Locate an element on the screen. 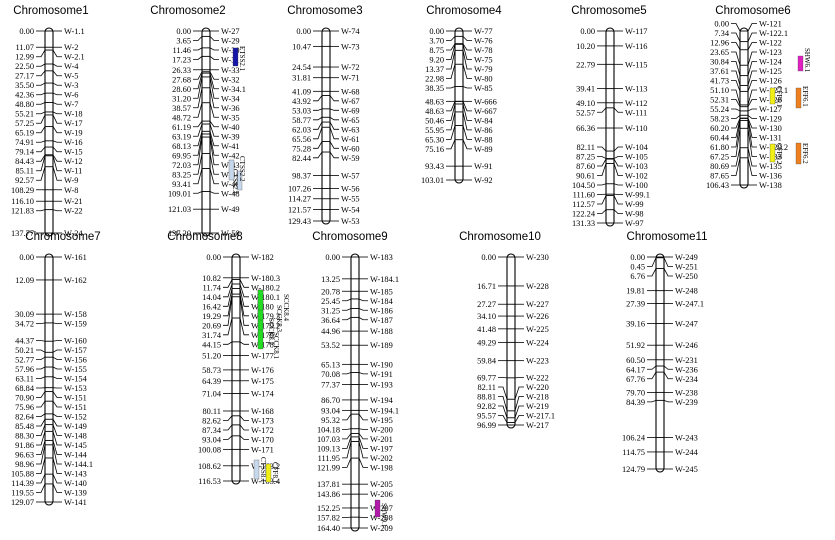  marker-name: W-191 is located at coordinates (381, 374).